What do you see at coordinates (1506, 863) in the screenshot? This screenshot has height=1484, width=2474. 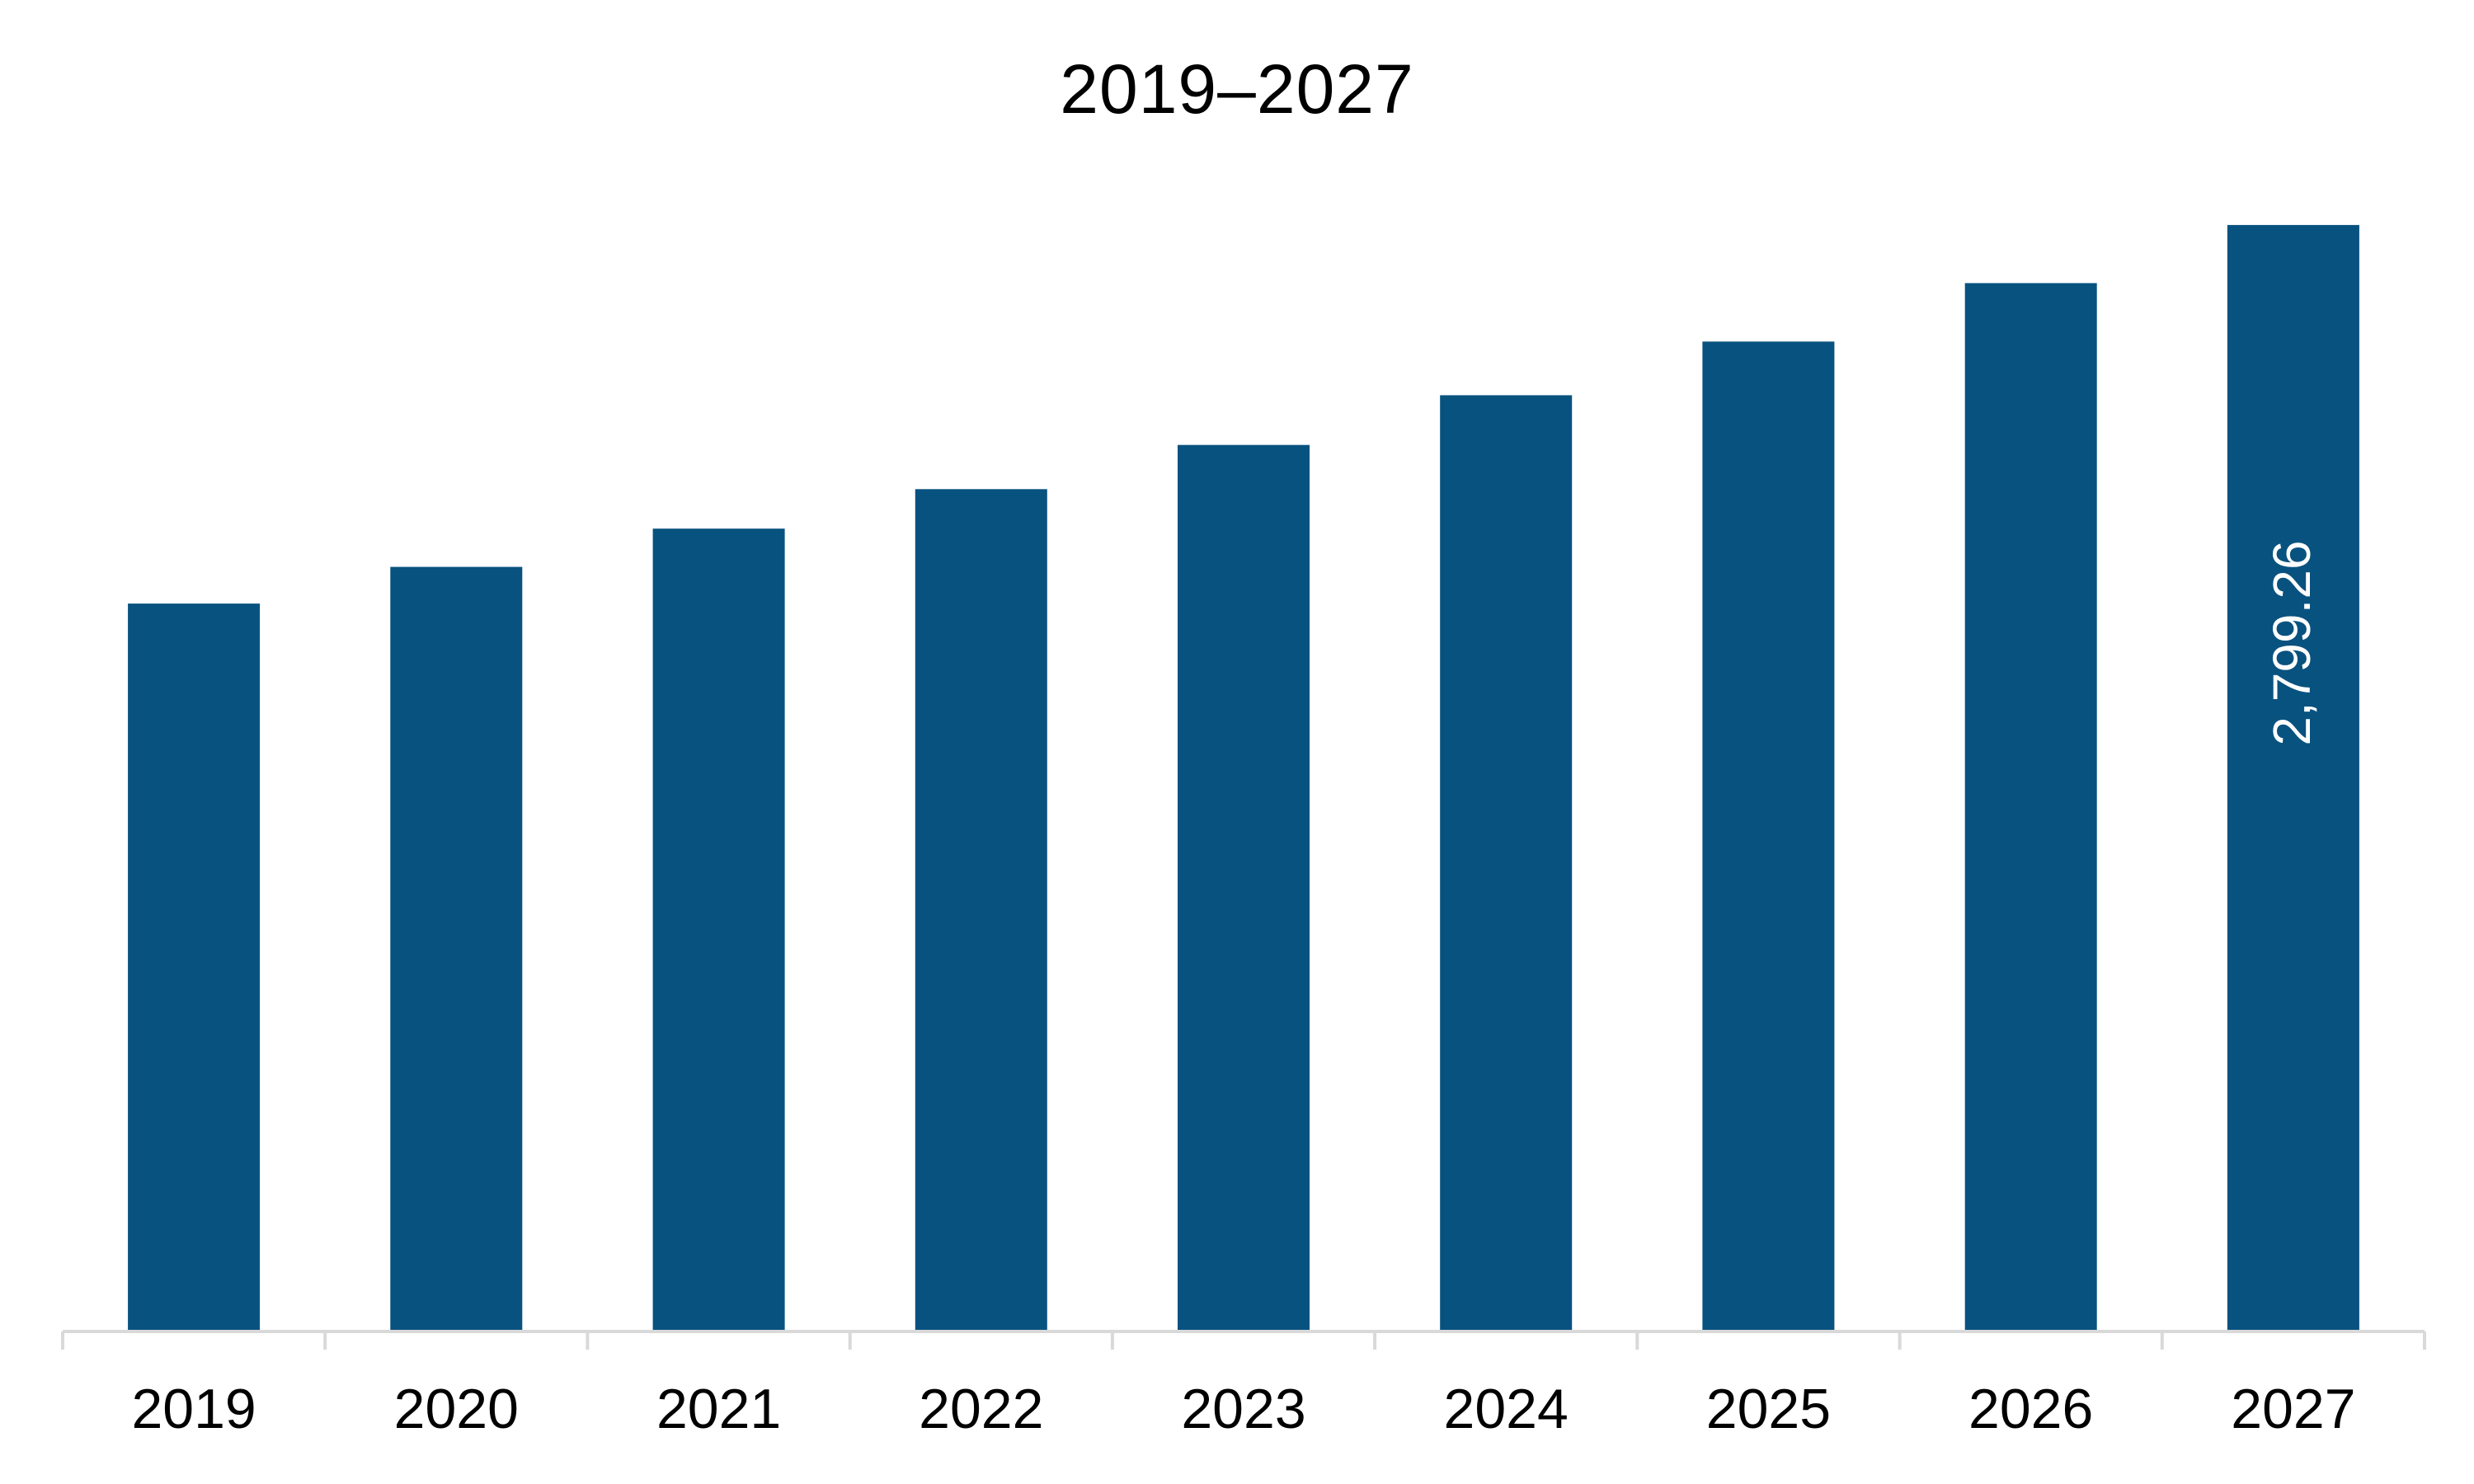 I see `bar-2024` at bounding box center [1506, 863].